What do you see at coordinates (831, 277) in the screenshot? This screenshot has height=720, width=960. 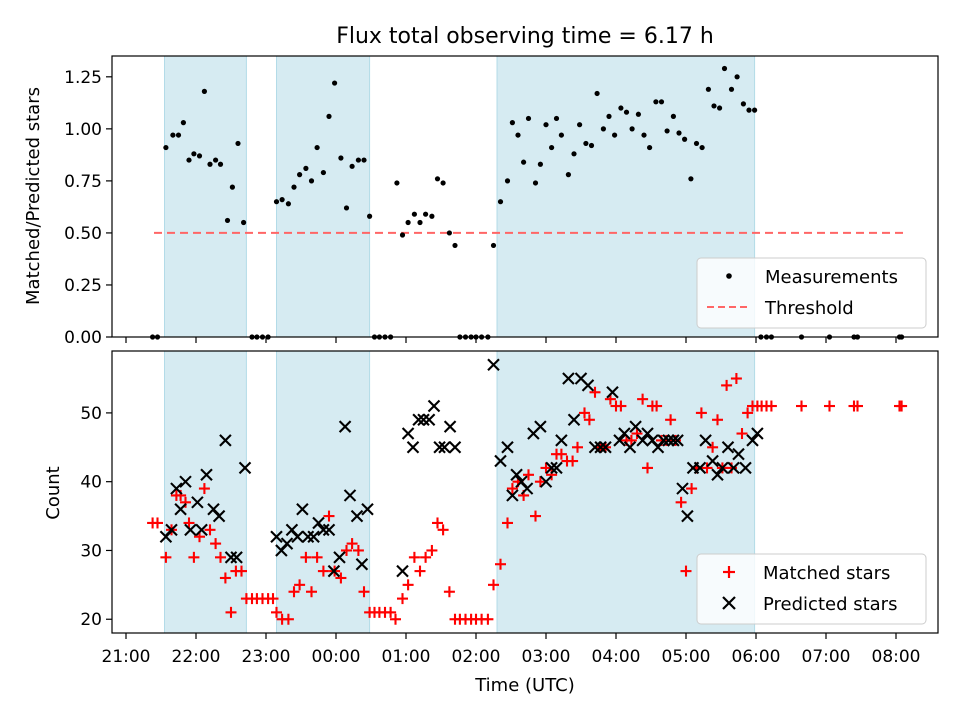 I see `legend-measurements-label: Measurements` at bounding box center [831, 277].